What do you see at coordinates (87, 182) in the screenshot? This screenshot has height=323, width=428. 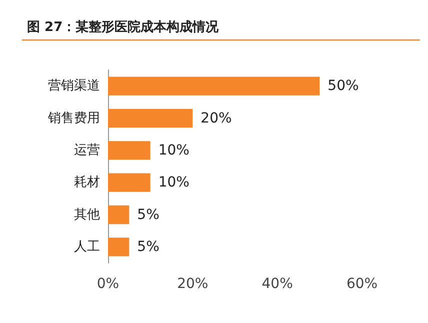 I see `y-tick-label: 耗材` at bounding box center [87, 182].